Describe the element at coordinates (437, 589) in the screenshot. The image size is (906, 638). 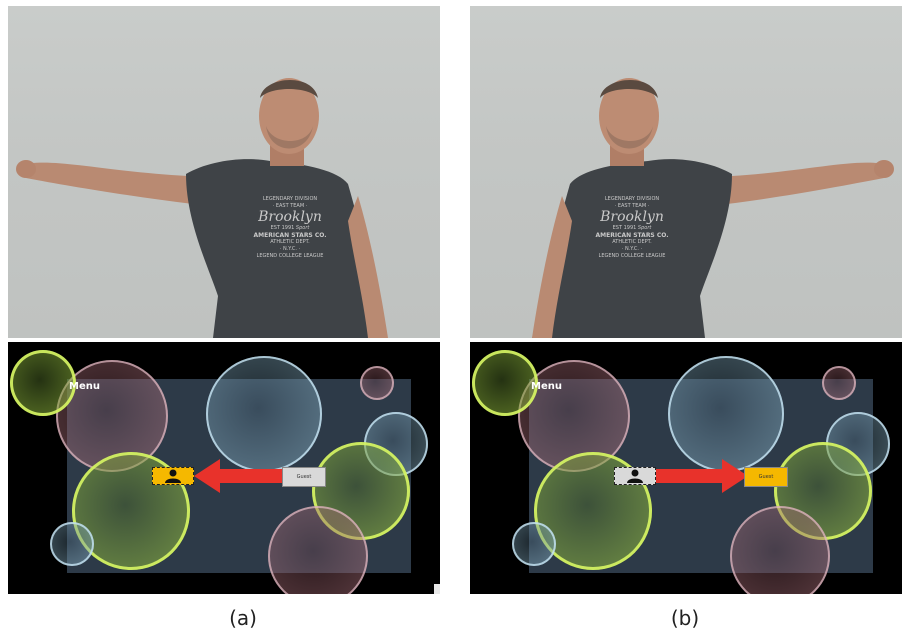
I see `corner-marker` at that location.